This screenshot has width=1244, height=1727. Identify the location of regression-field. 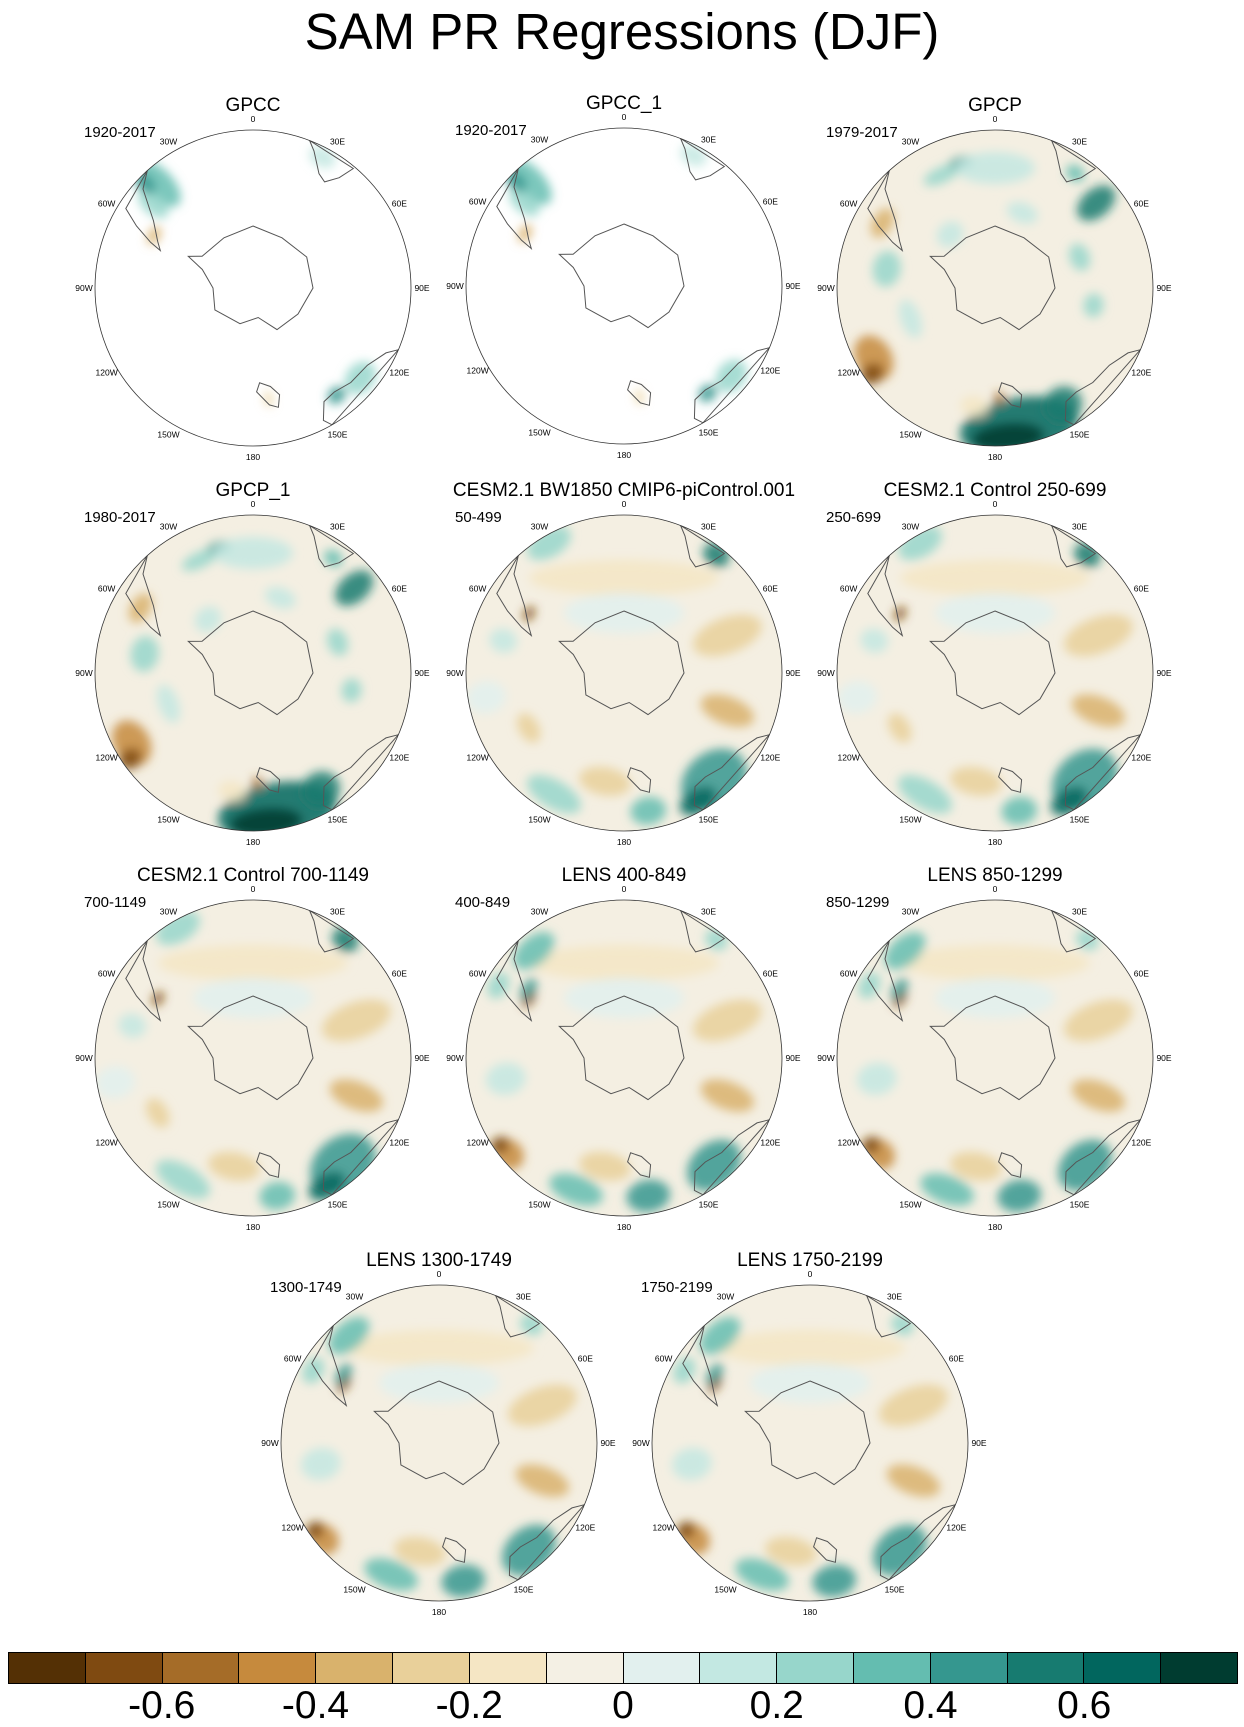
(626, 274).